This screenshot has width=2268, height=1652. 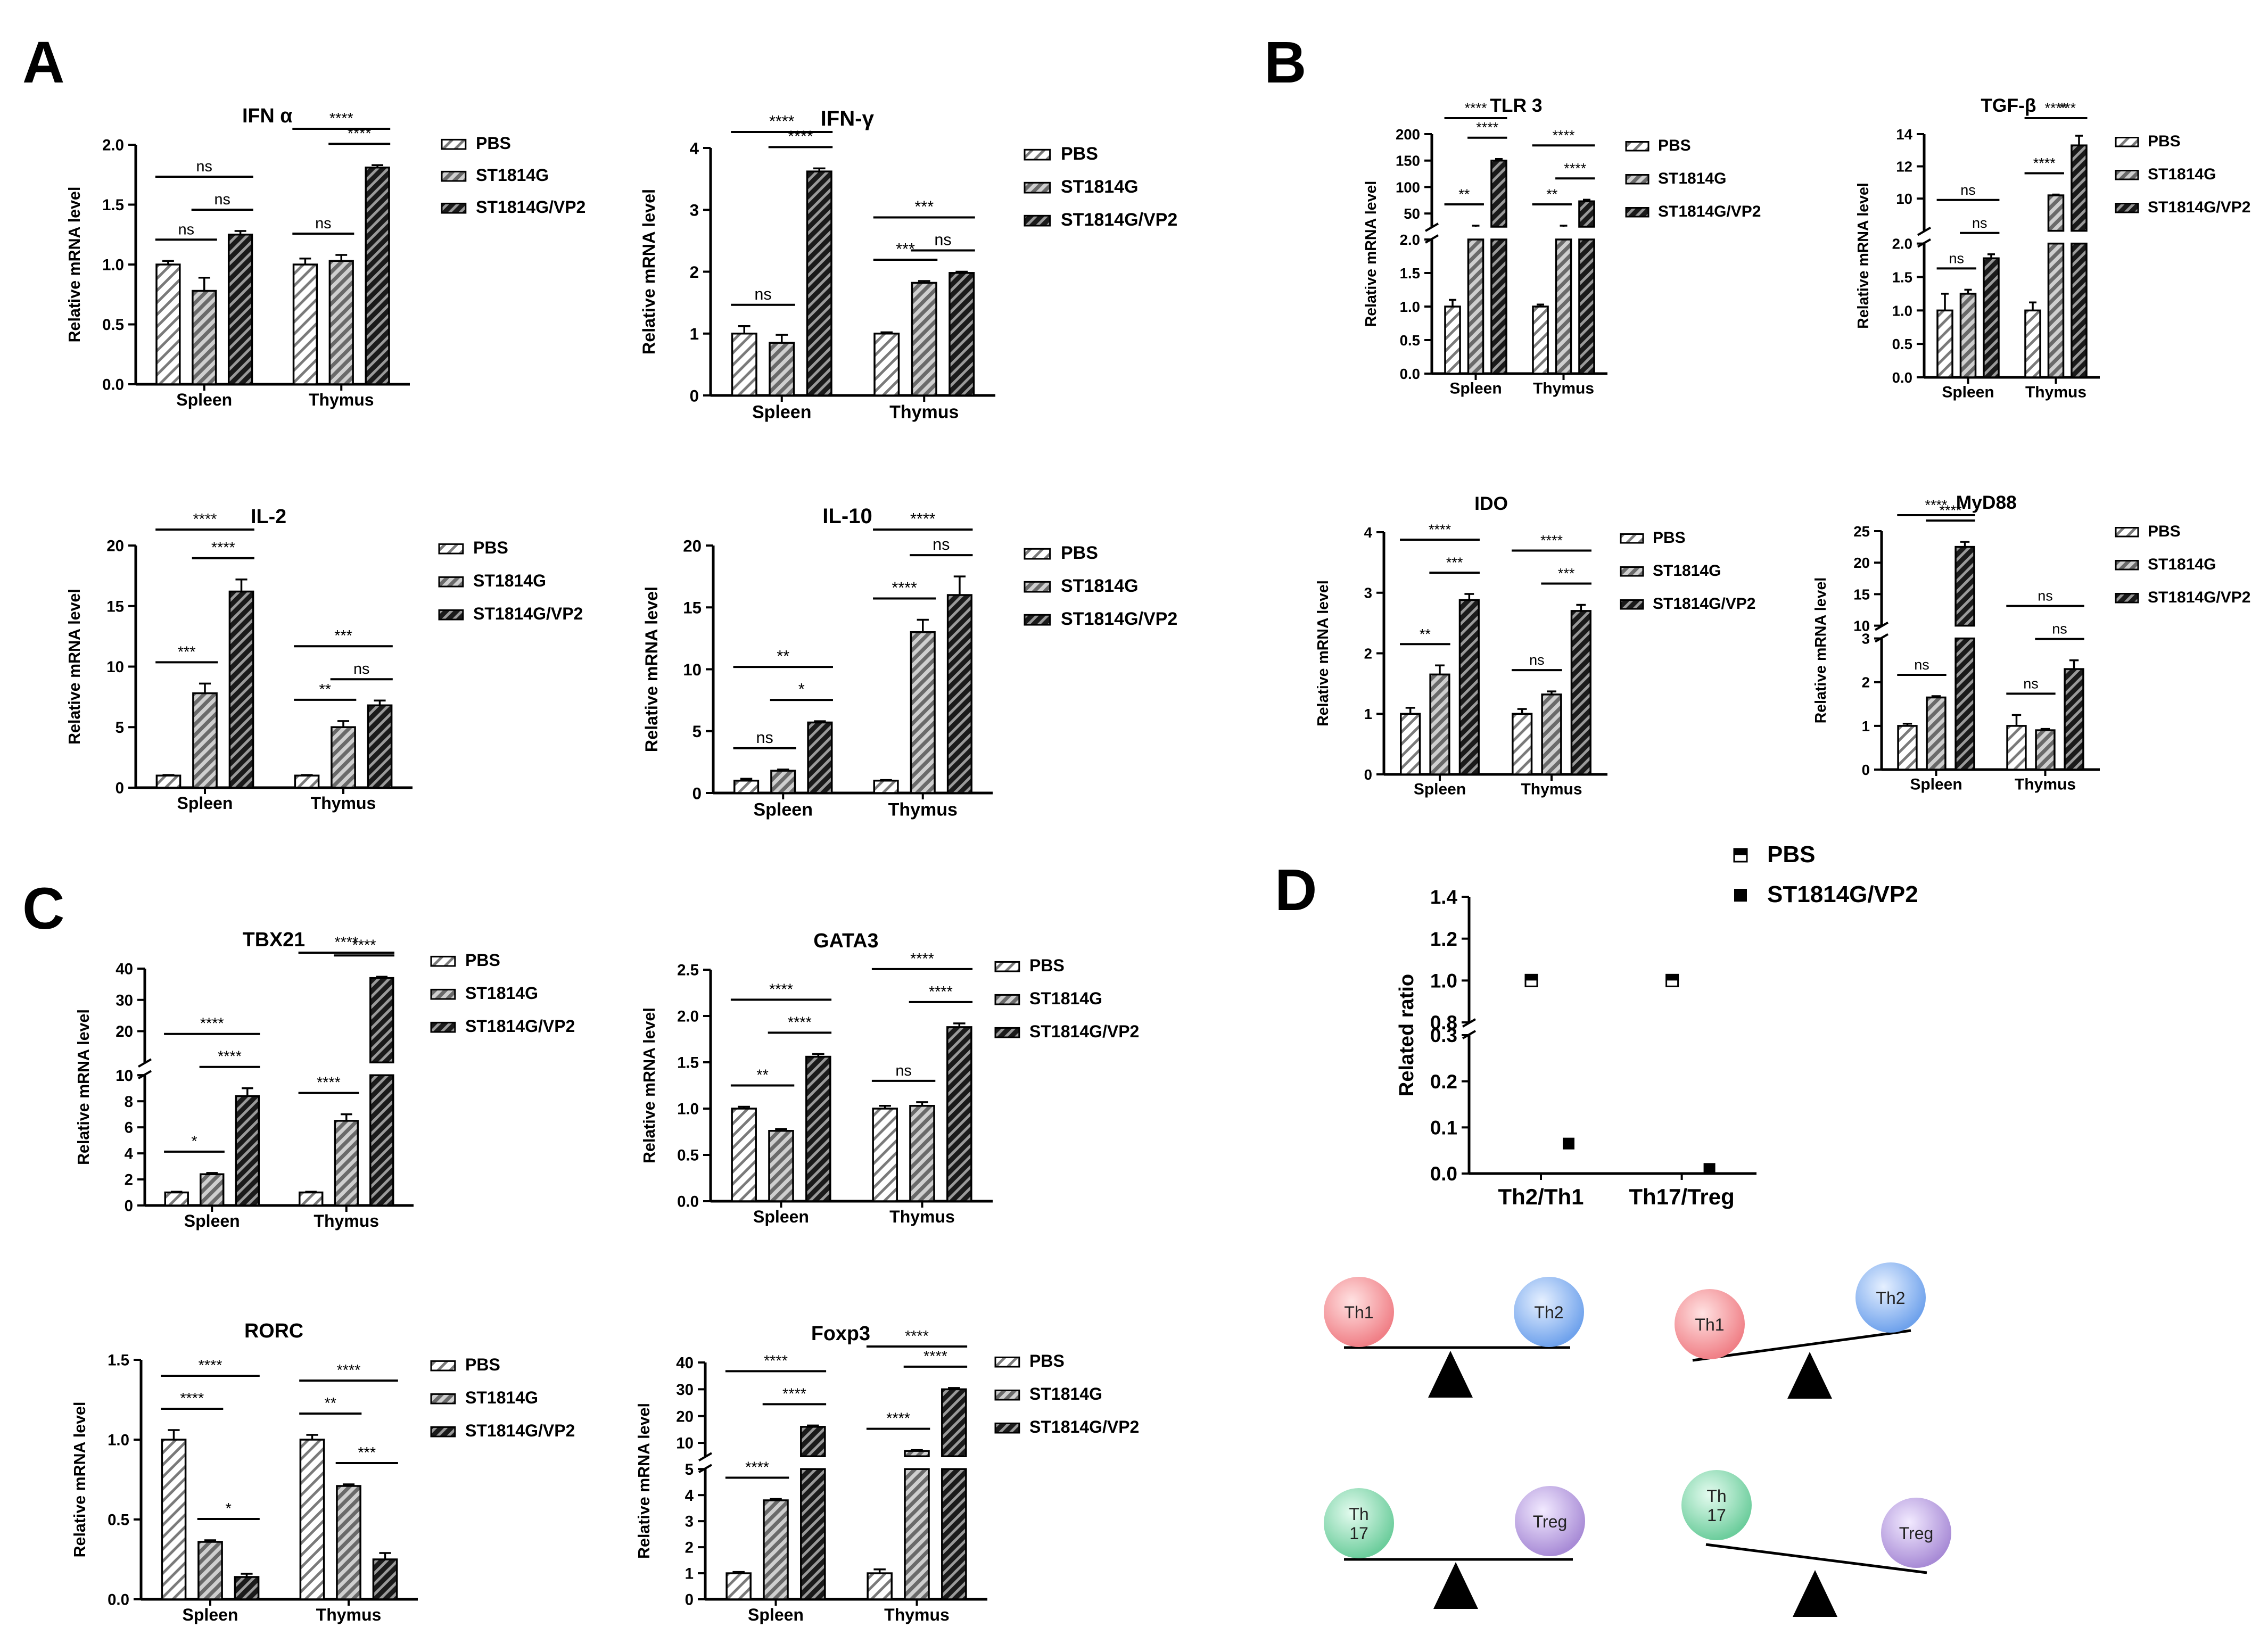 What do you see at coordinates (1285, 62) in the screenshot?
I see `panel-letter-b: B` at bounding box center [1285, 62].